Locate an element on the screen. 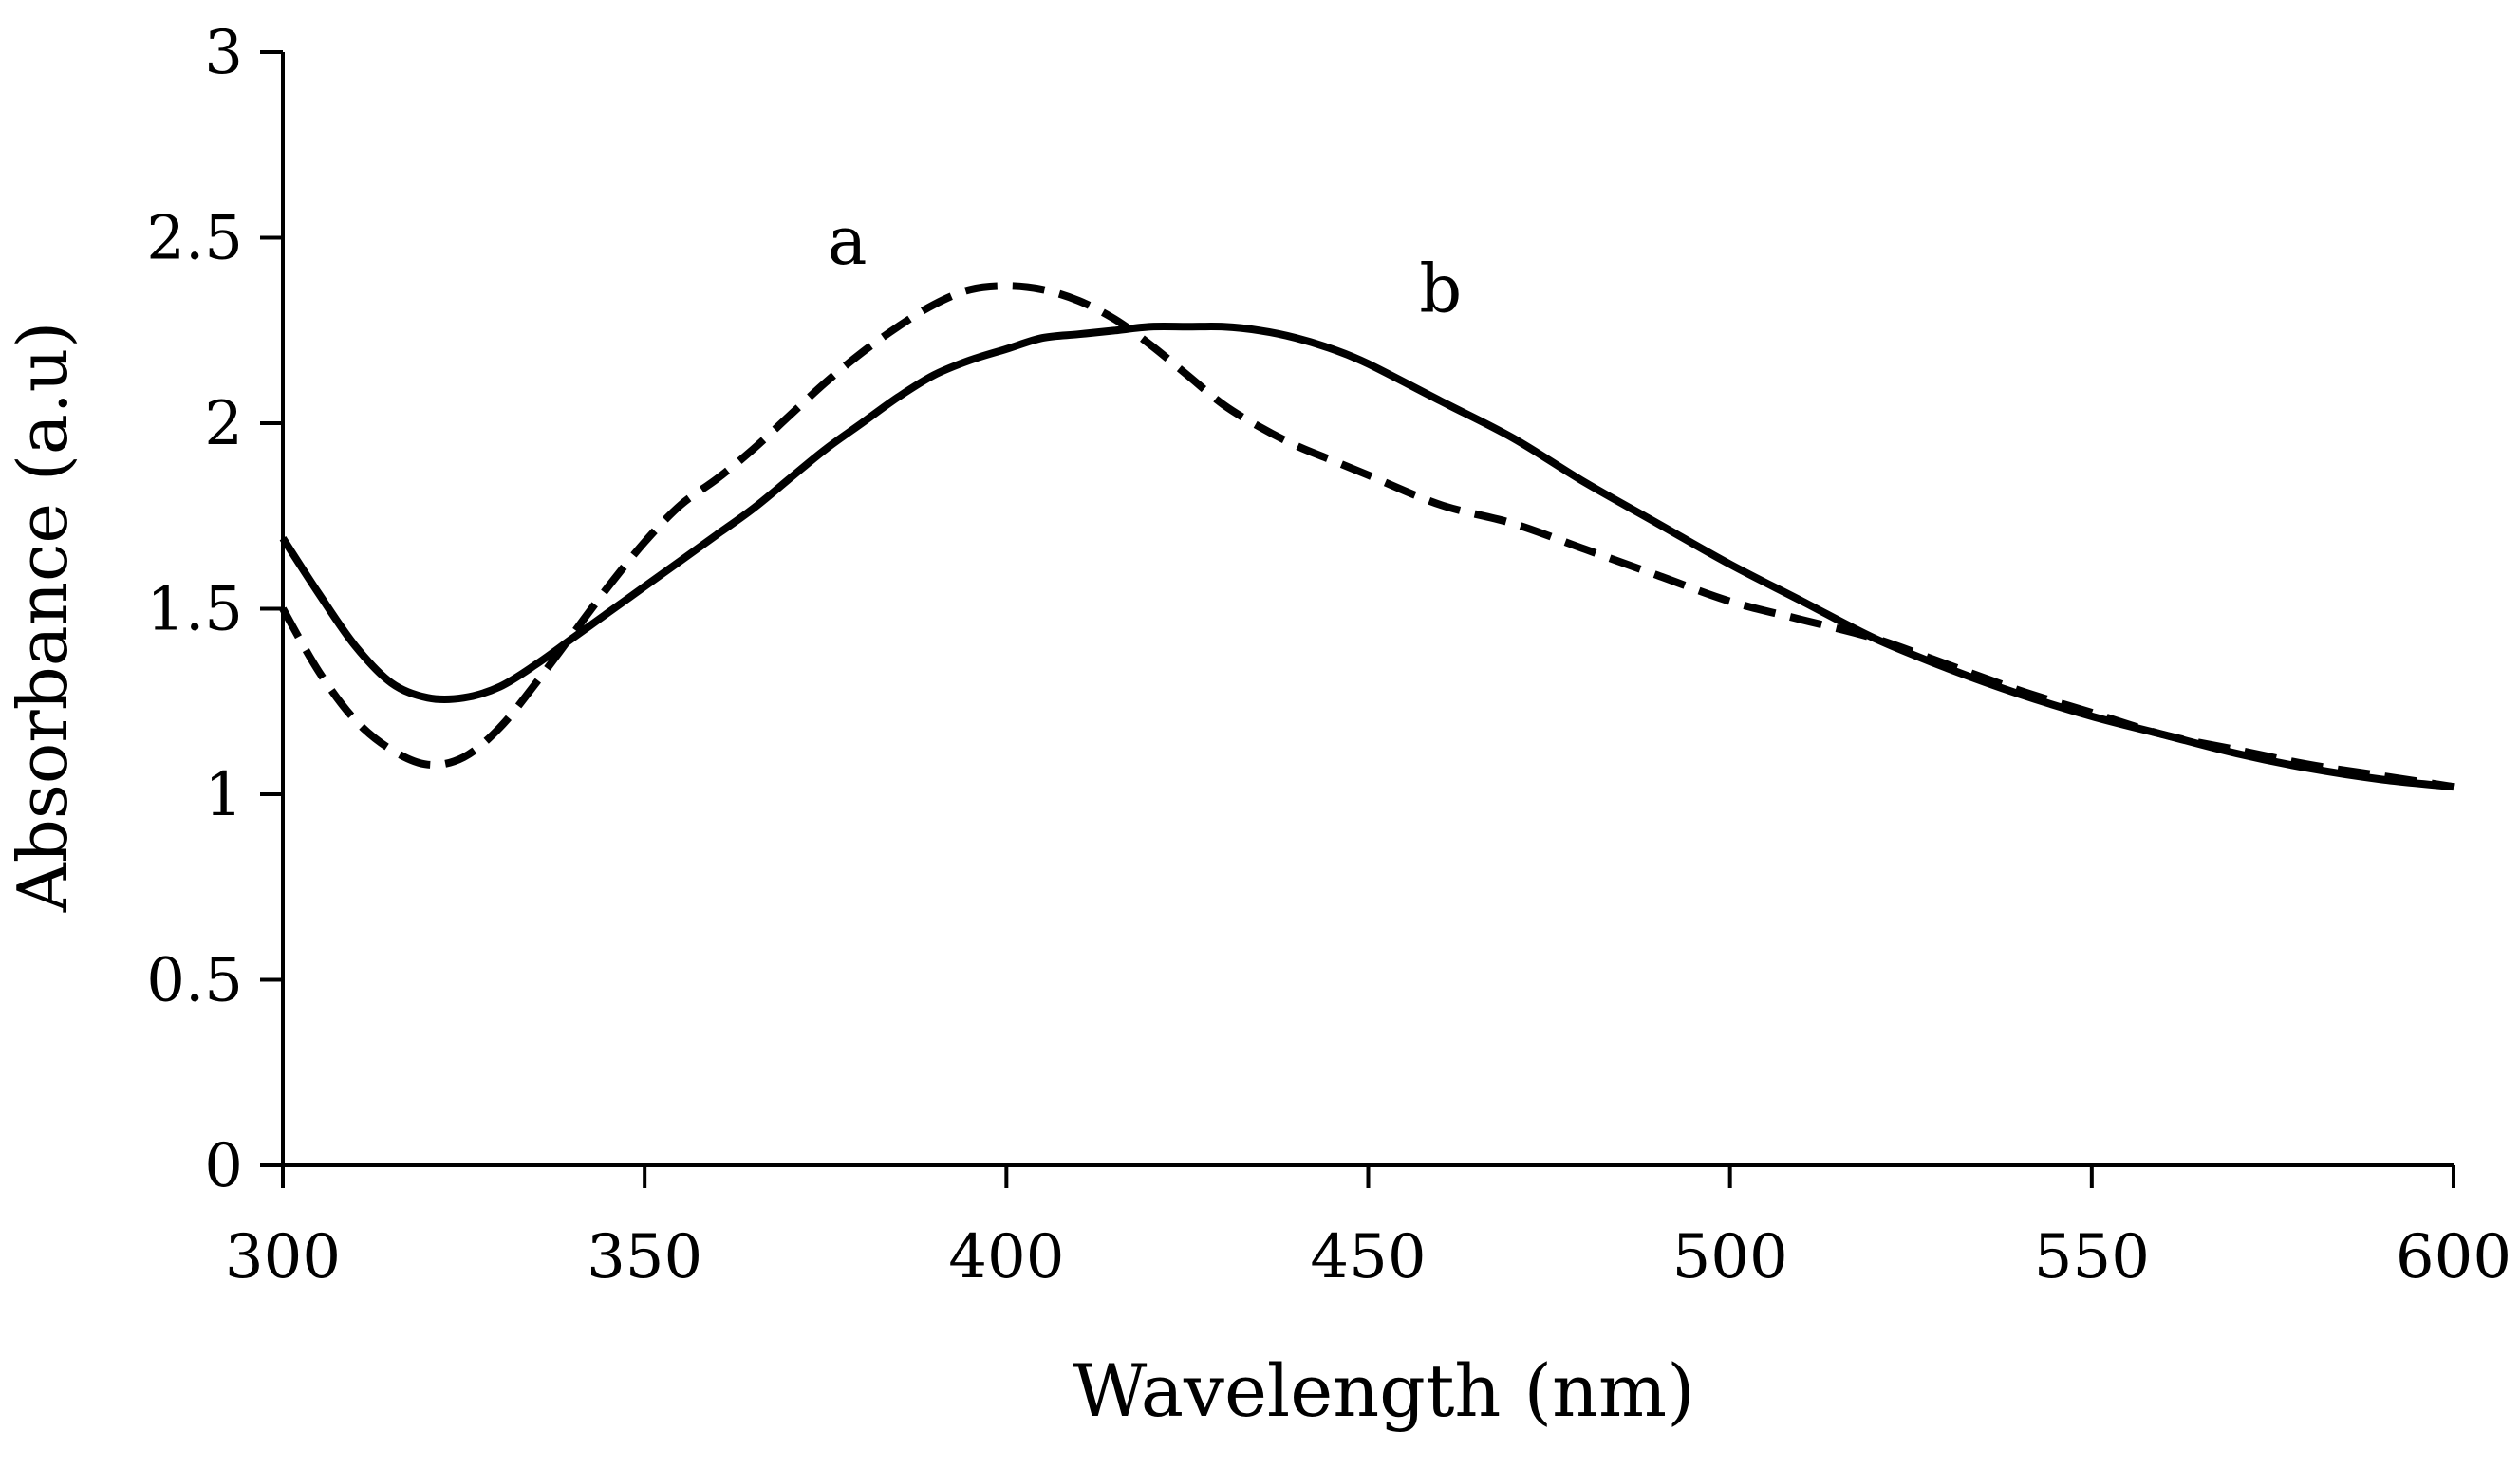  y-tick-label: 2.5 is located at coordinates (194, 239).